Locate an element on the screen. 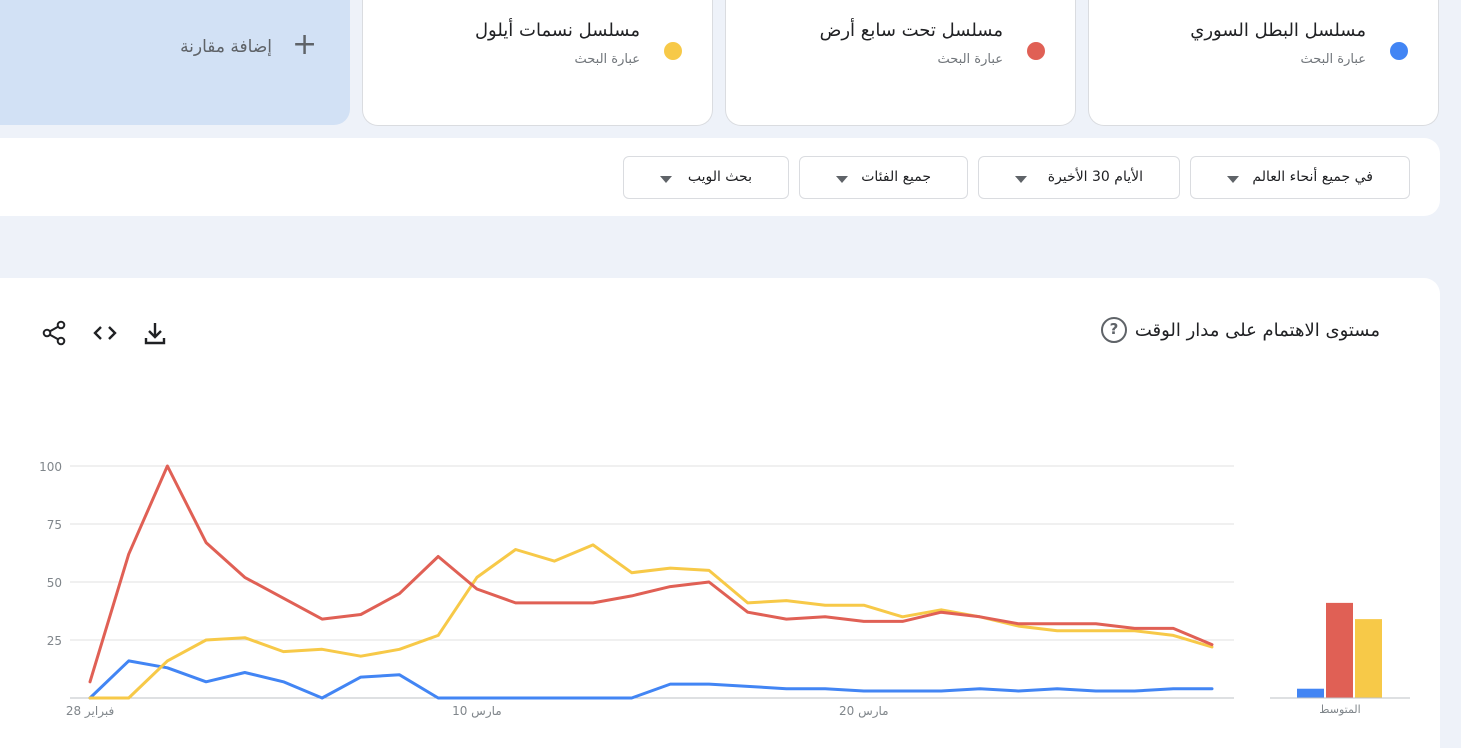  x-tick-label: 10 مارس is located at coordinates (477, 711).